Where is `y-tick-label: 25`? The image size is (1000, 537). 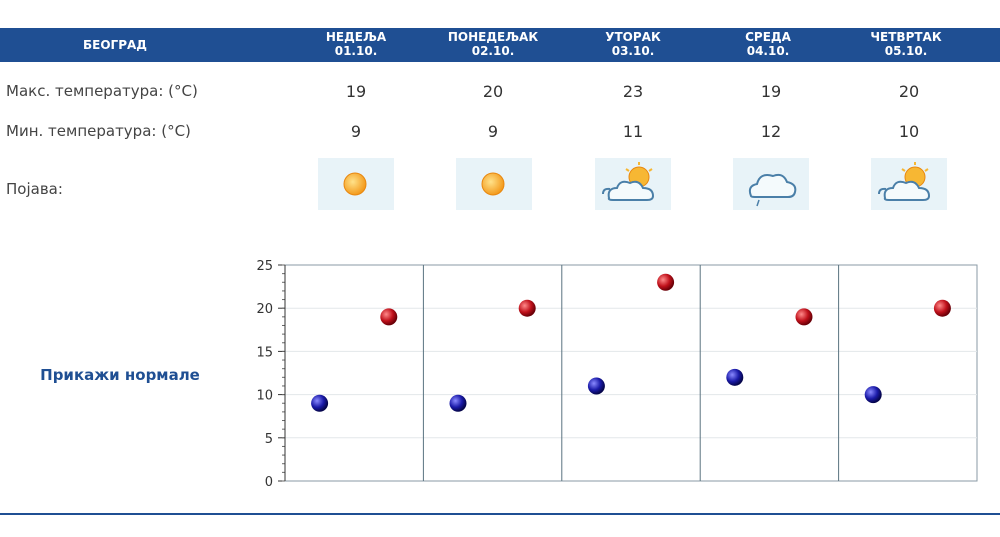
y-tick-label: 25 is located at coordinates (264, 266).